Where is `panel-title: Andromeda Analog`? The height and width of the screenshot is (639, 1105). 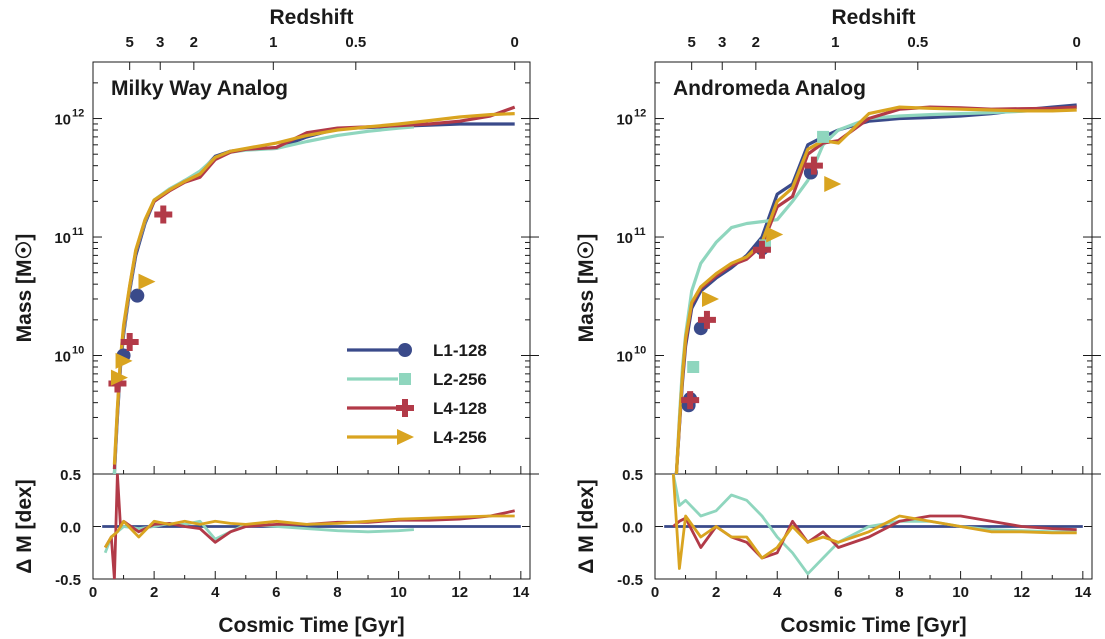
panel-title: Andromeda Analog is located at coordinates (769, 88).